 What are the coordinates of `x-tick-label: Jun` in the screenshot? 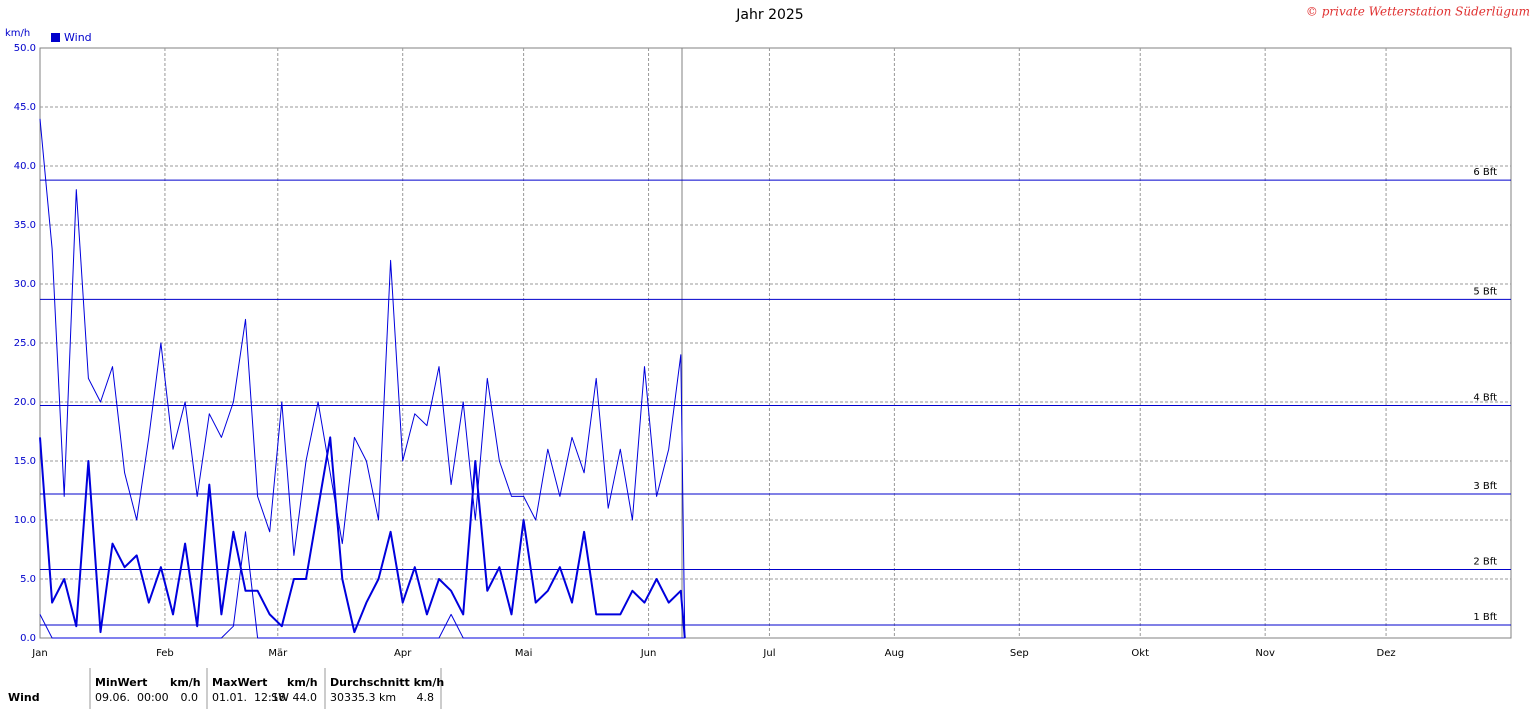 It's located at (648, 653).